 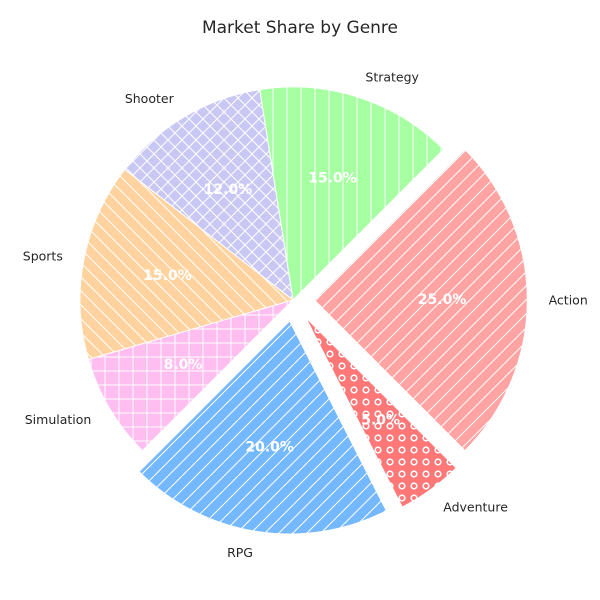 What do you see at coordinates (300, 28) in the screenshot?
I see `chart-title: Market Share by Genre` at bounding box center [300, 28].